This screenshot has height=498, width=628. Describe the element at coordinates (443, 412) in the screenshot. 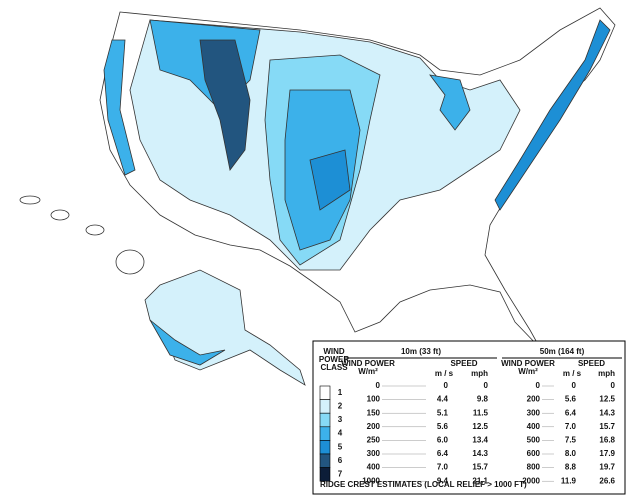

I see `speed-ms: 5.1` at that location.